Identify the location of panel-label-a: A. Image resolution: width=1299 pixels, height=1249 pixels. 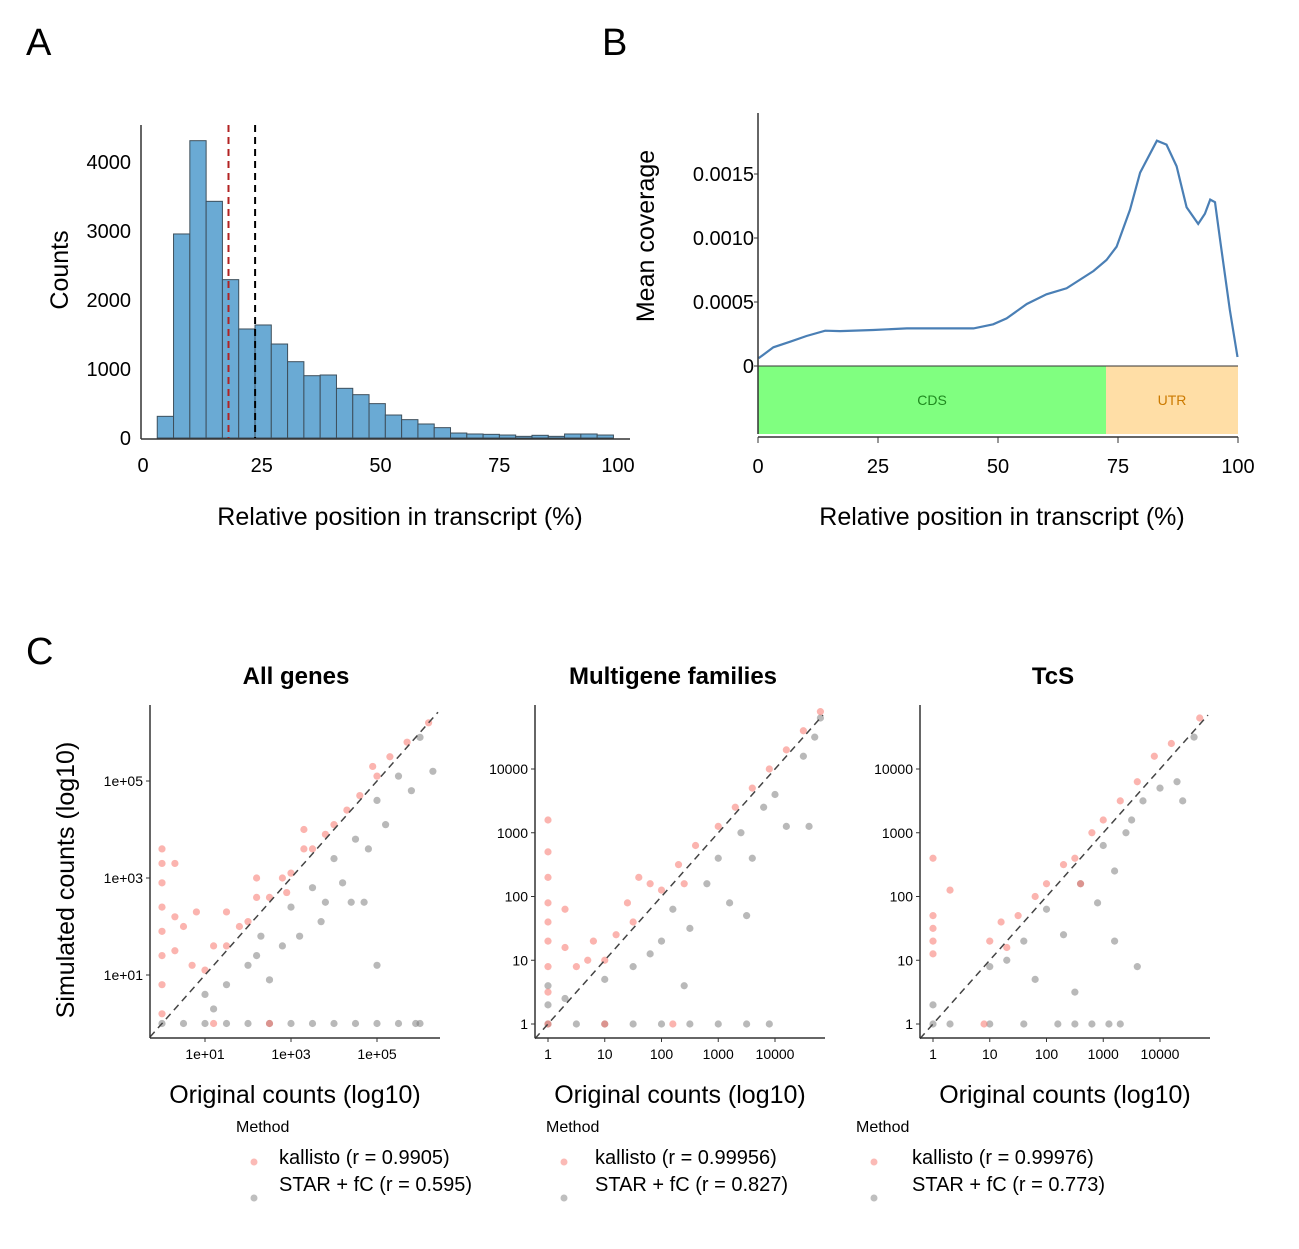
(39, 43).